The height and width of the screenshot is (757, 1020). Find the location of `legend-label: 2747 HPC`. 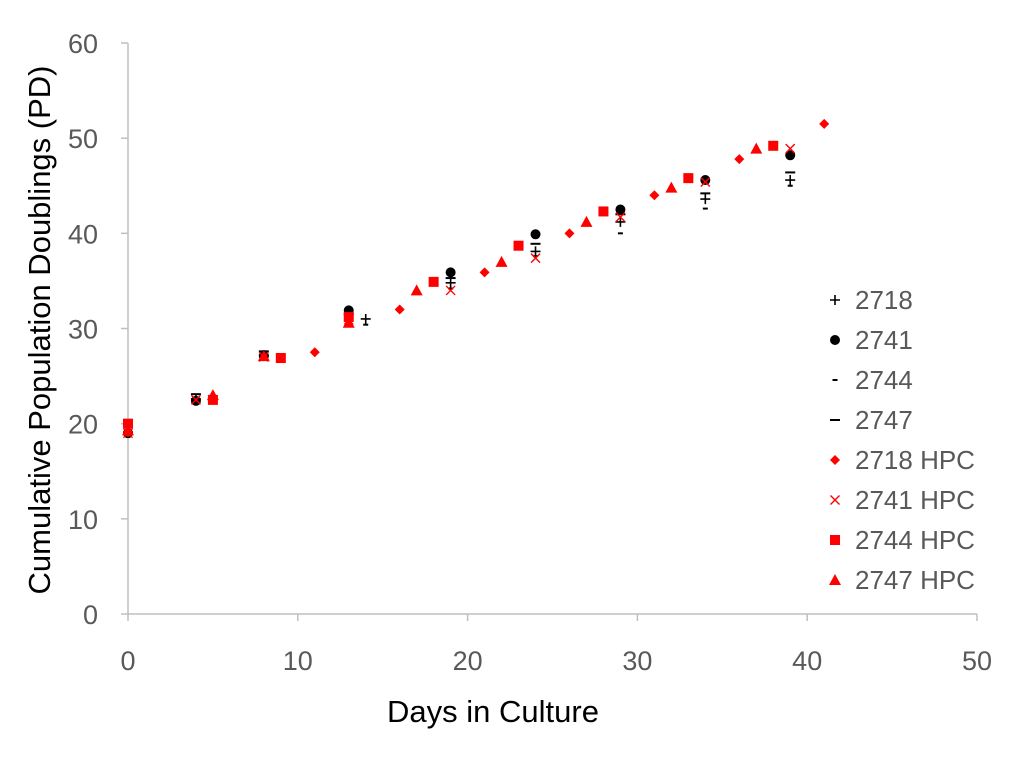

legend-label: 2747 HPC is located at coordinates (915, 580).